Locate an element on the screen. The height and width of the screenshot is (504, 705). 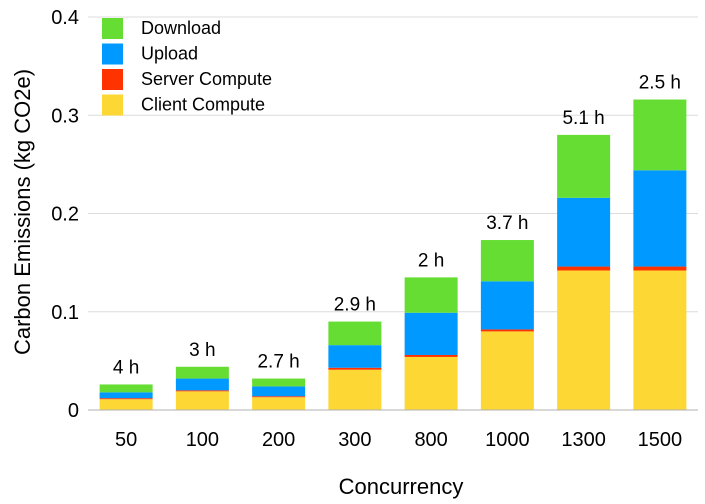
x-axis-title: Concurrency is located at coordinates (401, 486).